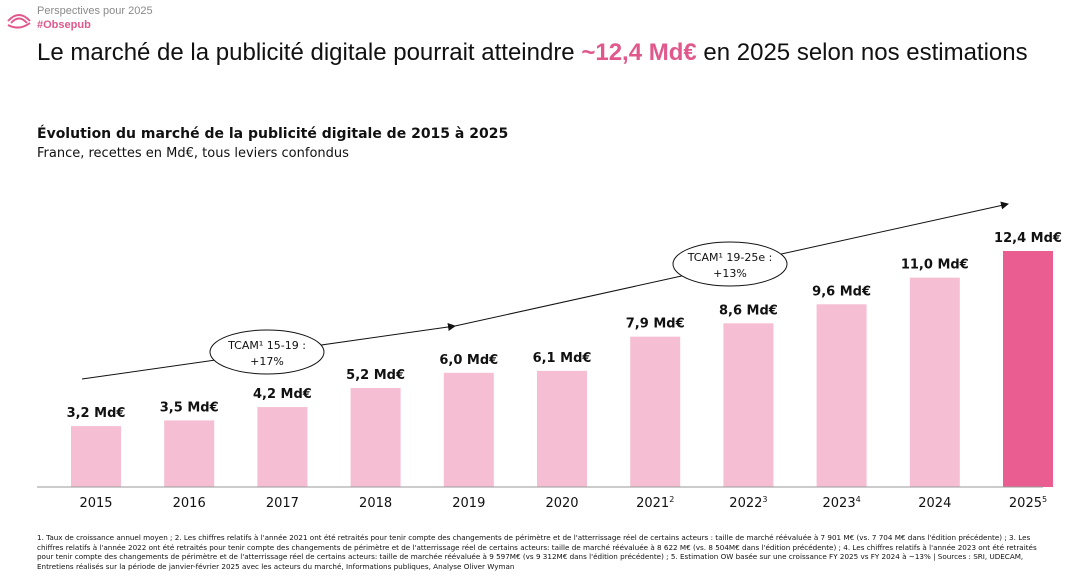 The height and width of the screenshot is (580, 1087). What do you see at coordinates (375, 503) in the screenshot?
I see `x-tick-label: 2018` at bounding box center [375, 503].